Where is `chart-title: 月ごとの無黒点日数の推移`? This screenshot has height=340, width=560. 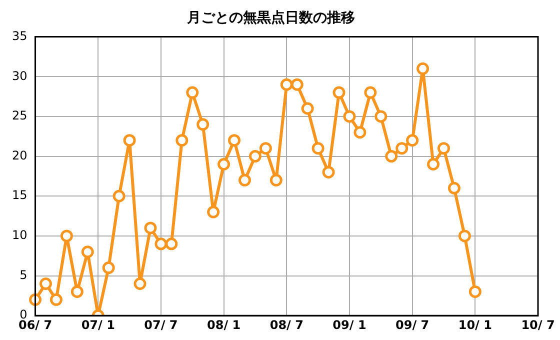
chart-title: 月ごとの無黒点日数の推移 is located at coordinates (270, 18).